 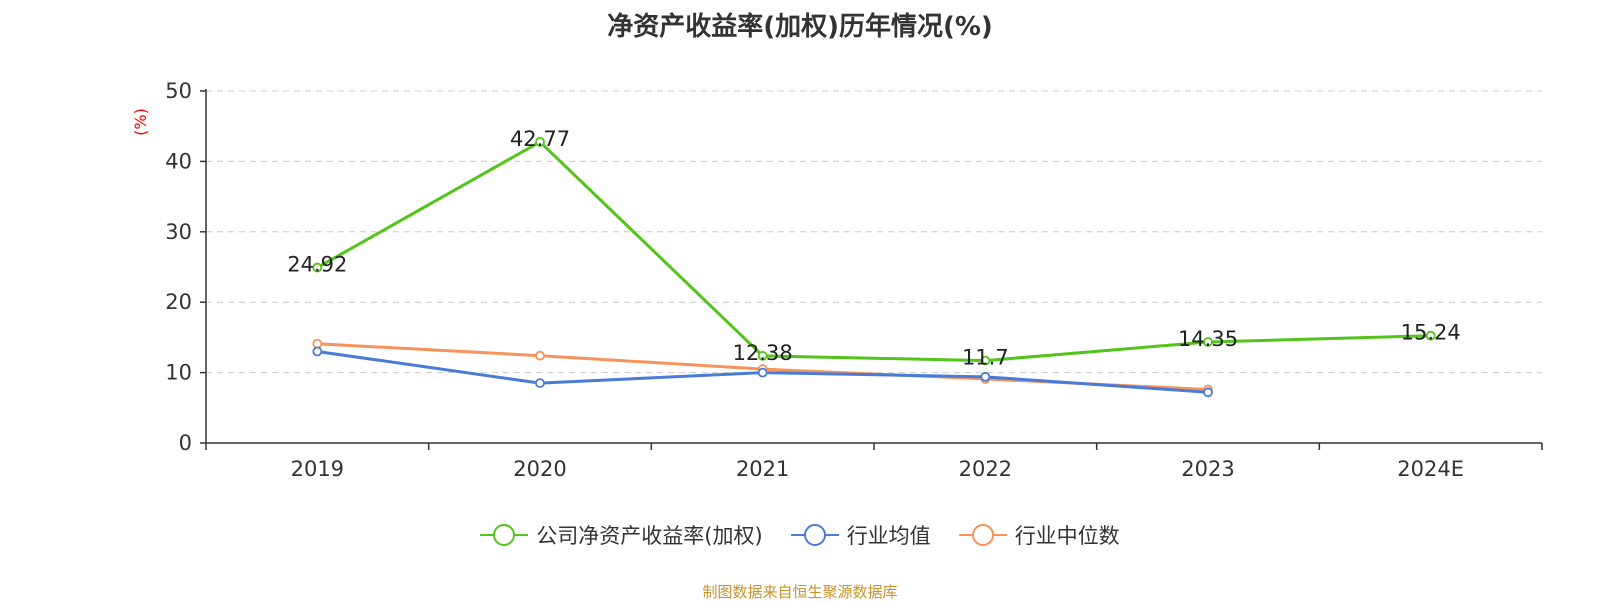 I want to click on x-tick-label: 2019, so click(x=317, y=469).